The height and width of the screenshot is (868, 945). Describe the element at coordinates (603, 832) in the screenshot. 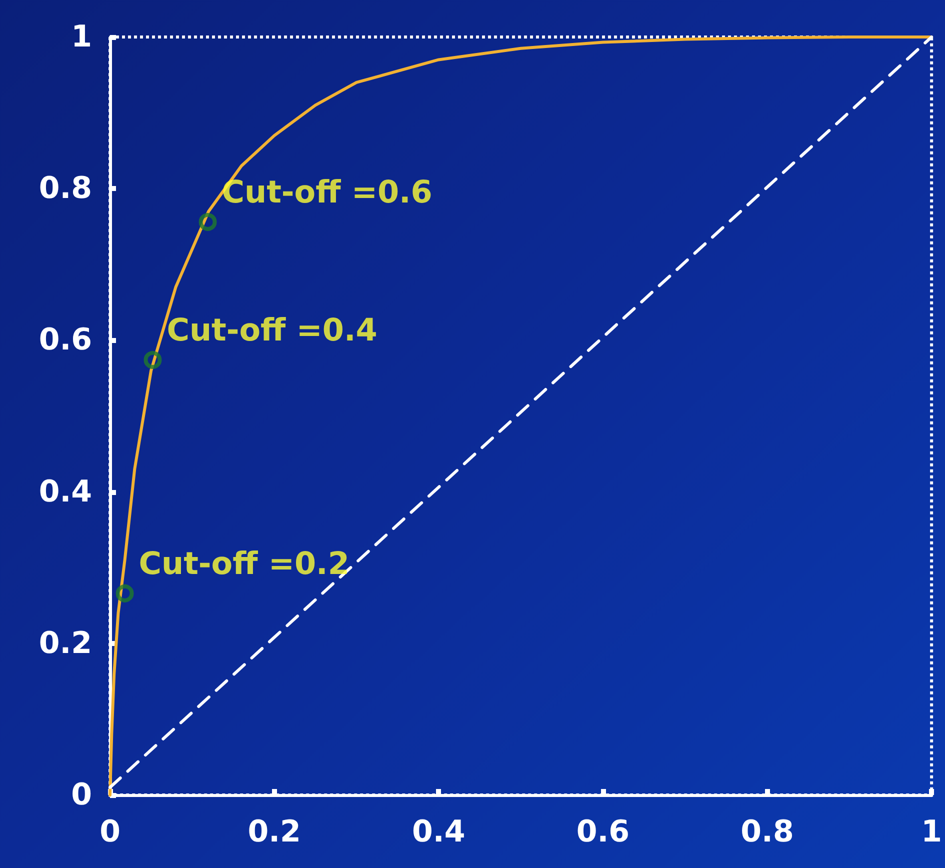

I see `x-tick-label: 0.6` at that location.